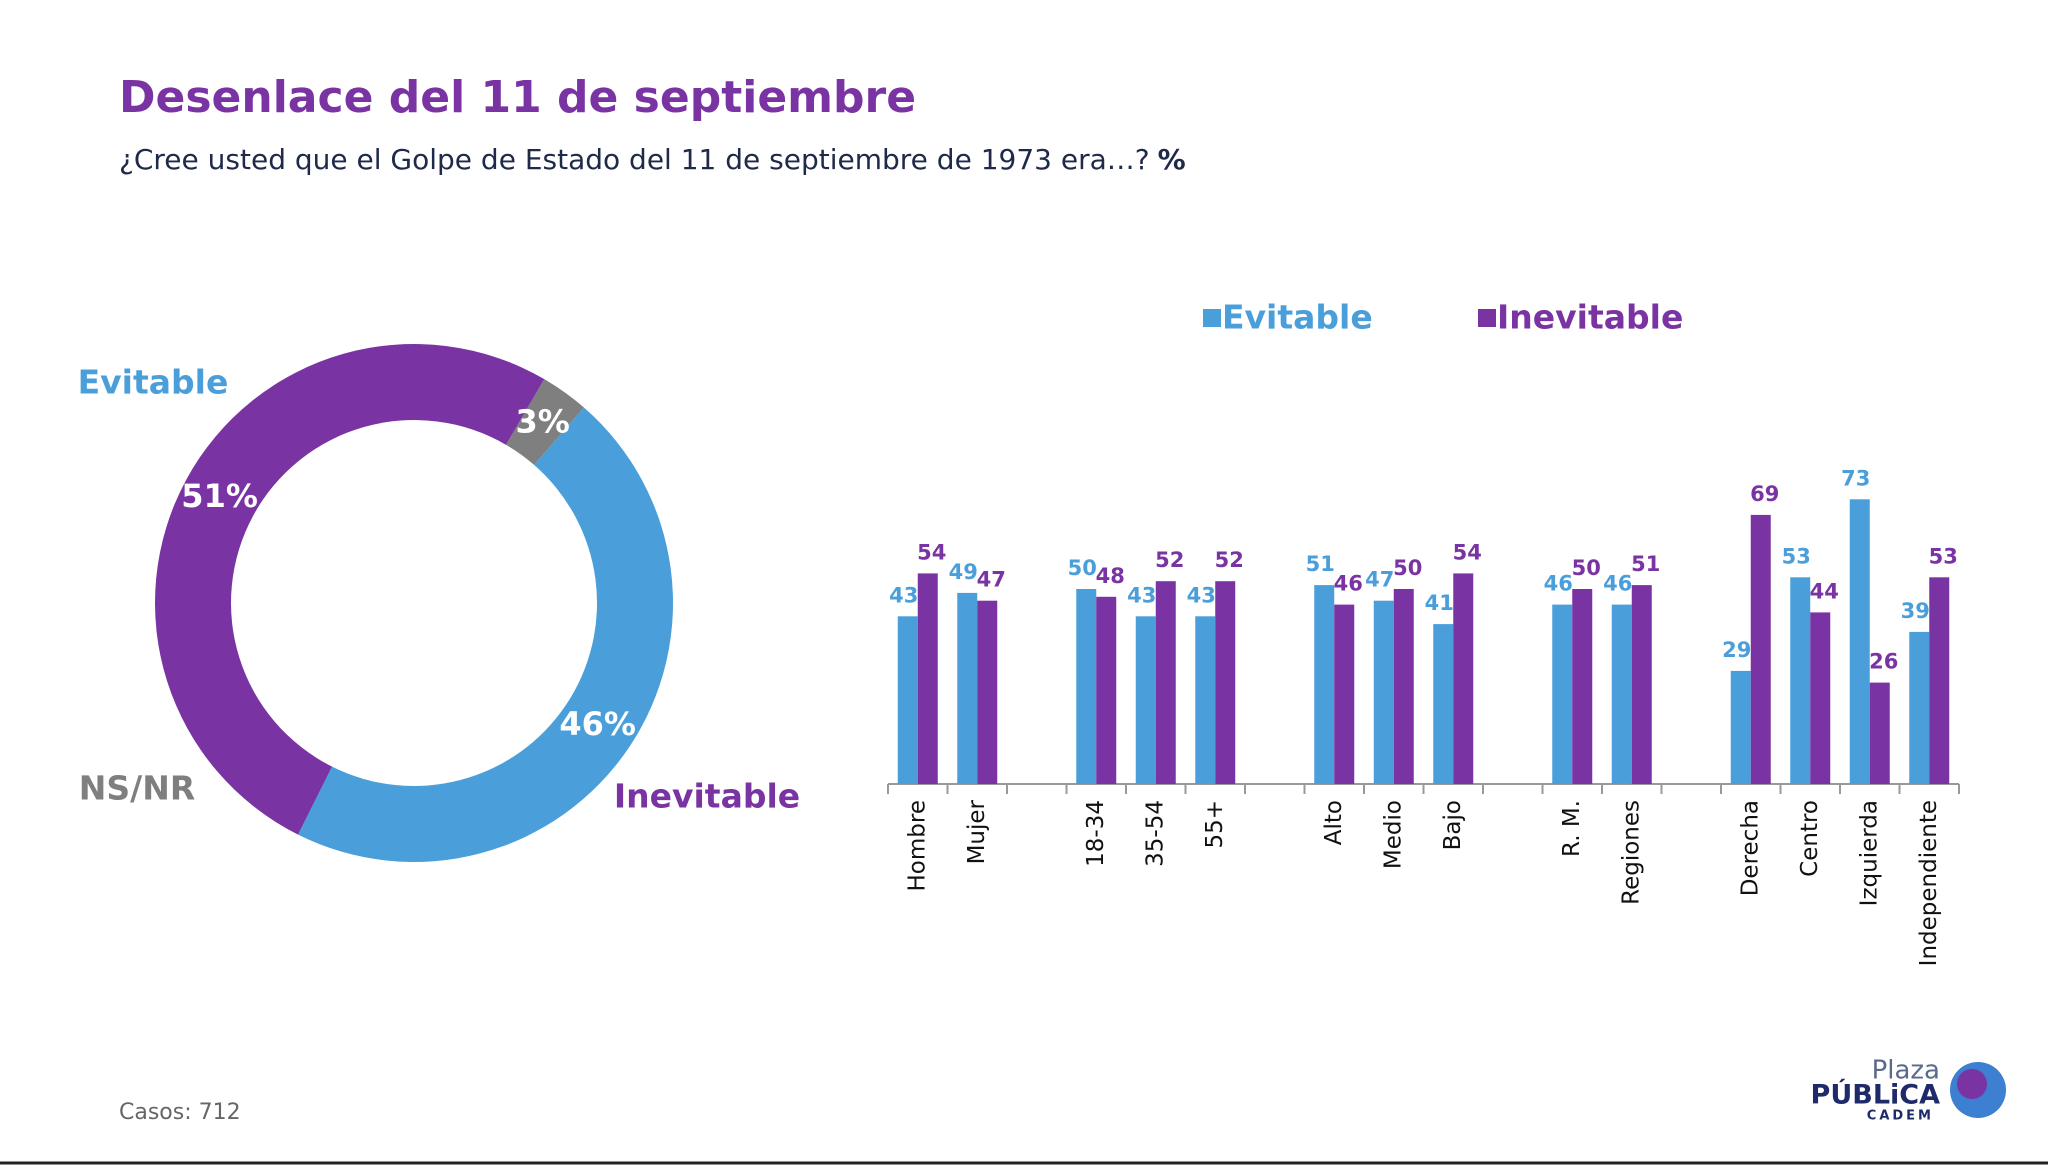  What do you see at coordinates (597, 724) in the screenshot?
I see `slice-value-label: 46%` at bounding box center [597, 724].